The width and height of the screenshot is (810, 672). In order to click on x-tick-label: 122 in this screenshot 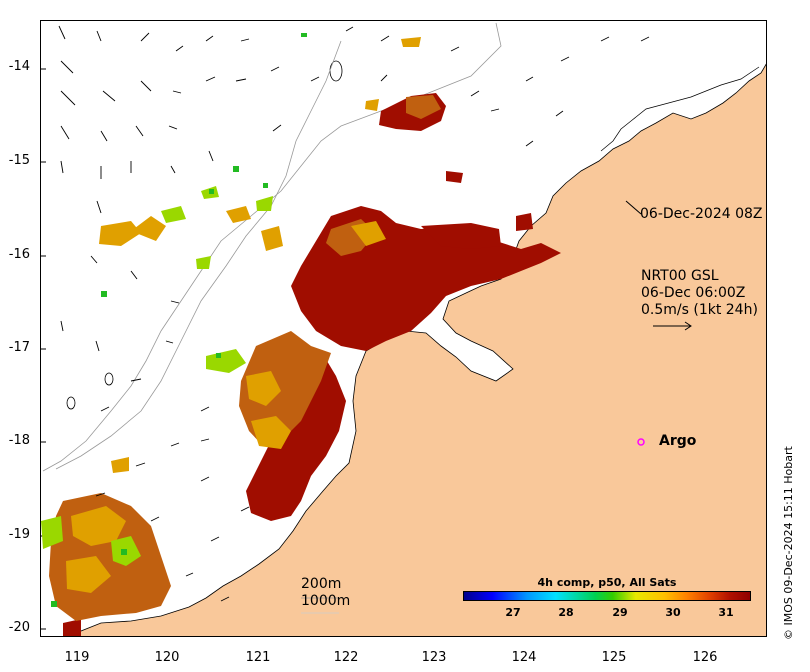, I will do `click(346, 657)`.